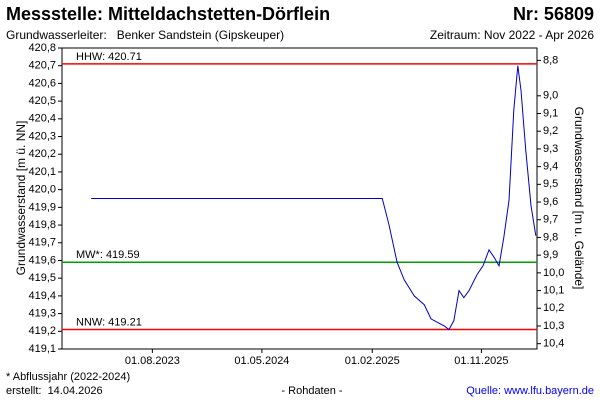 The width and height of the screenshot is (600, 405). What do you see at coordinates (42, 101) in the screenshot?
I see `y-tick-label: 420,5` at bounding box center [42, 101].